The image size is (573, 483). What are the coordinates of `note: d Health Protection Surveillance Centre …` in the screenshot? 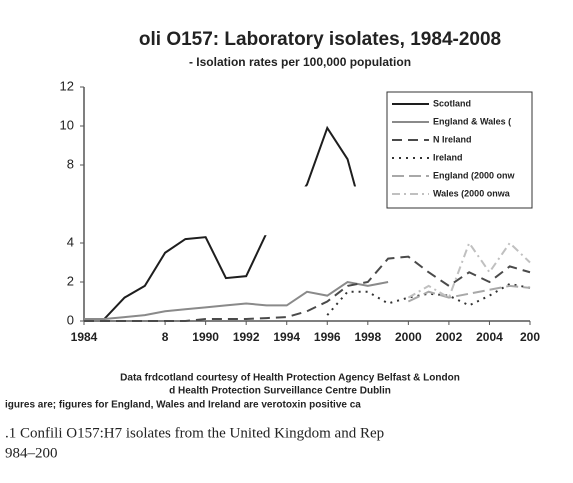 It's located at (280, 391).